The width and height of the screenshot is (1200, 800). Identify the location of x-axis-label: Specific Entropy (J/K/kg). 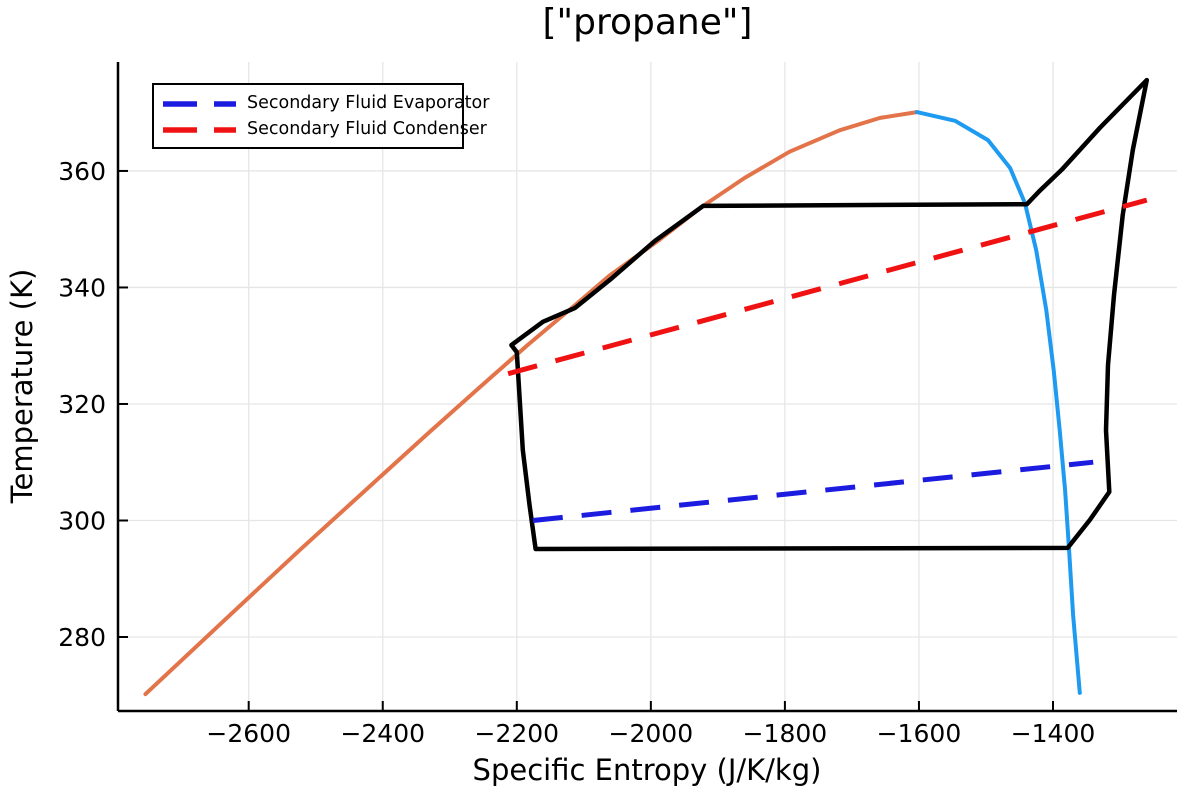
(647, 770).